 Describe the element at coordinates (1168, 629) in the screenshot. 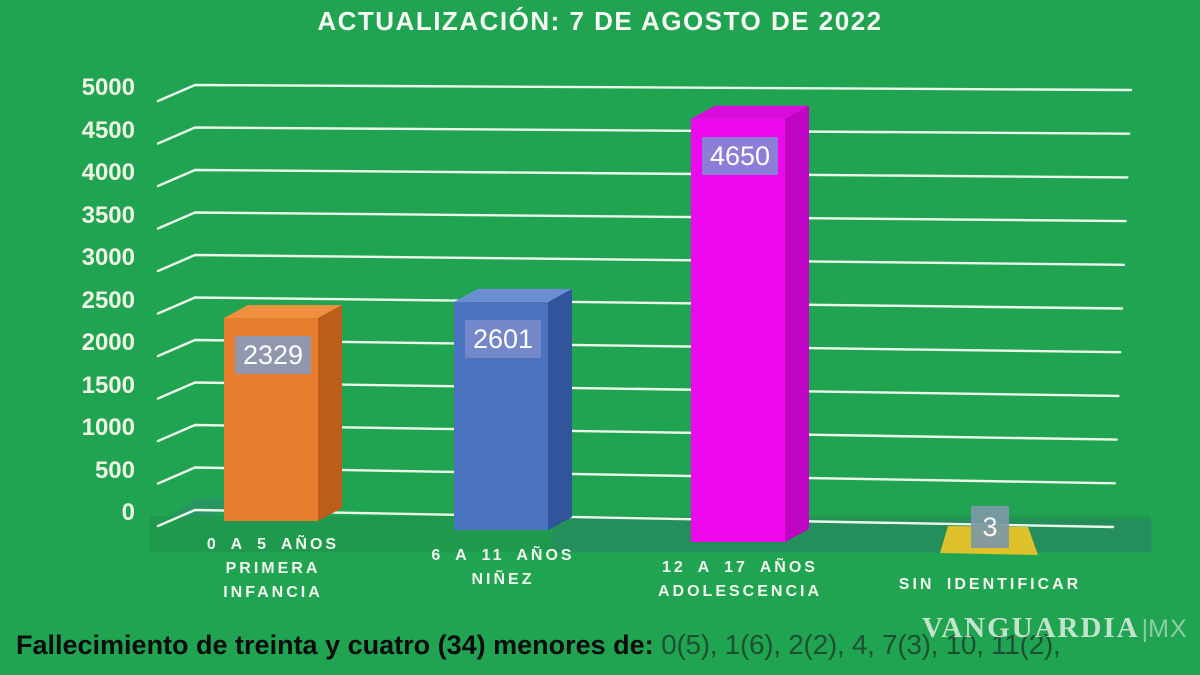

I see `watermark-suffix: MX` at that location.